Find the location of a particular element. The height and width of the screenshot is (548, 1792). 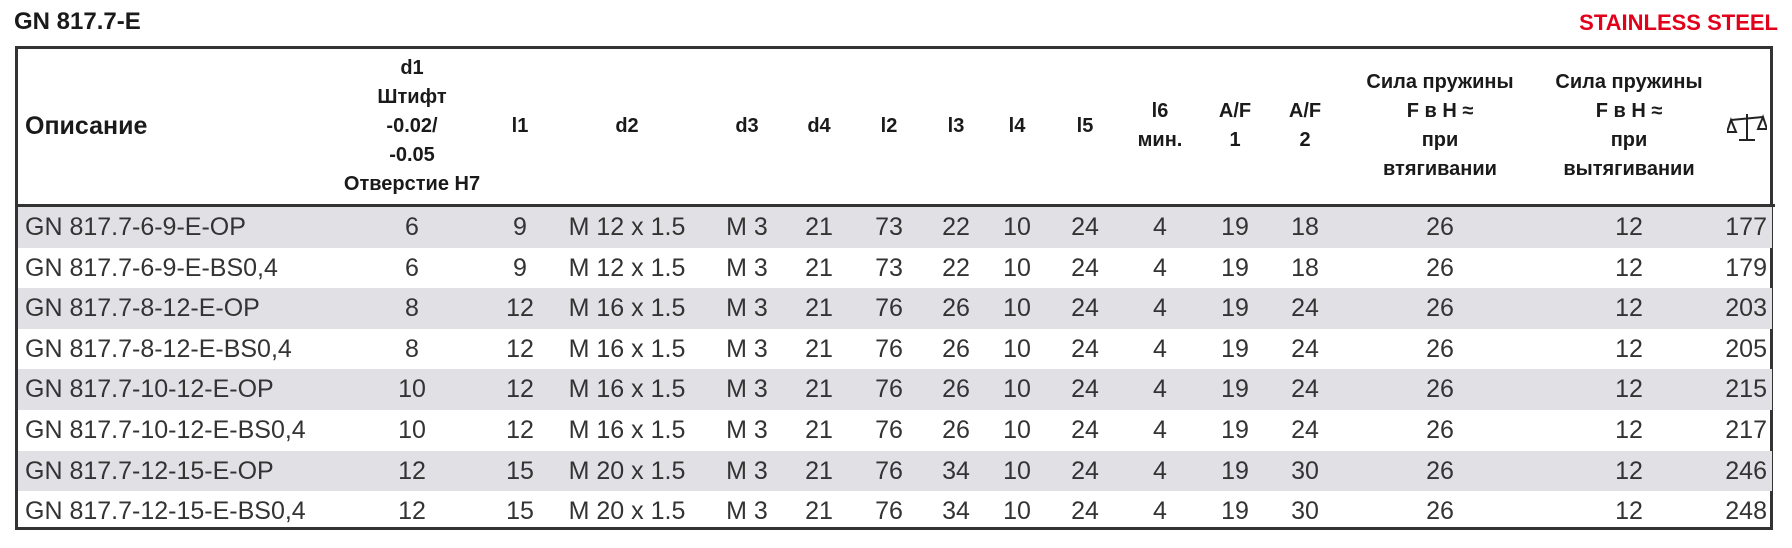

column-header: l5 is located at coordinates (1085, 125).